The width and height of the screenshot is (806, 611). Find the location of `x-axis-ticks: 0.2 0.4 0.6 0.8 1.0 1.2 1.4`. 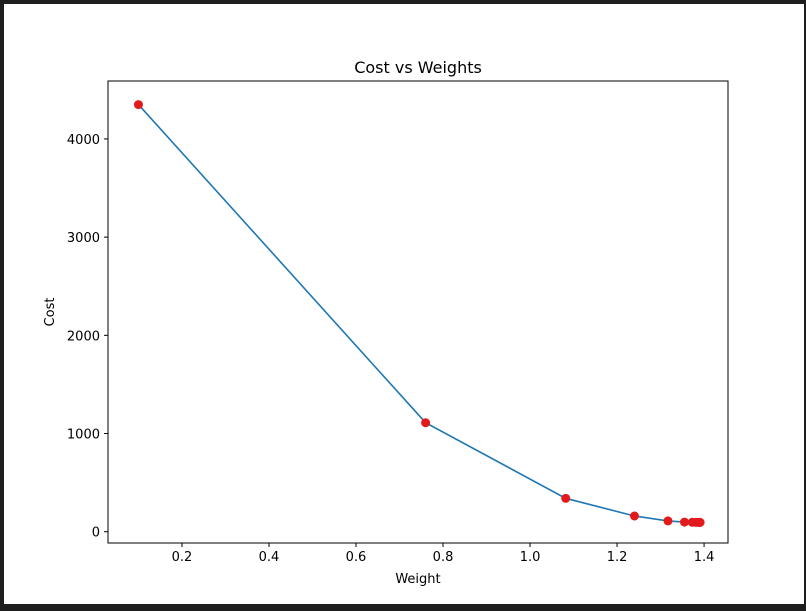

x-axis-ticks: 0.2 0.4 0.6 0.8 1.0 1.2 1.4 is located at coordinates (443, 554).